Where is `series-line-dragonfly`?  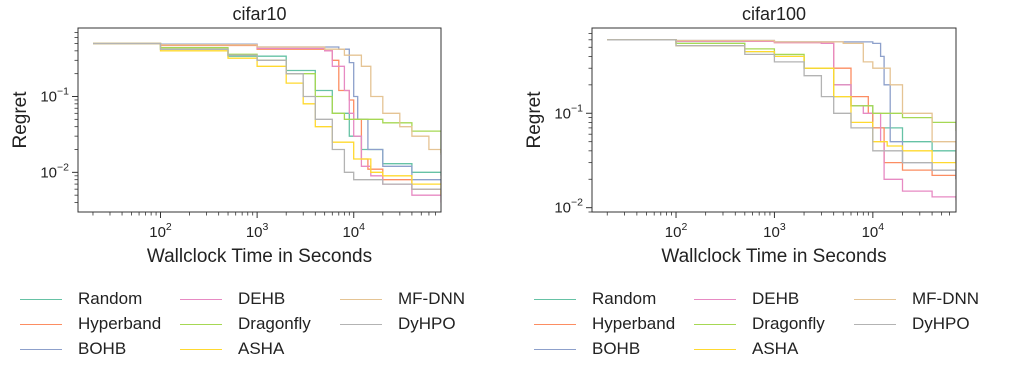
series-line-dragonfly is located at coordinates (781, 85).